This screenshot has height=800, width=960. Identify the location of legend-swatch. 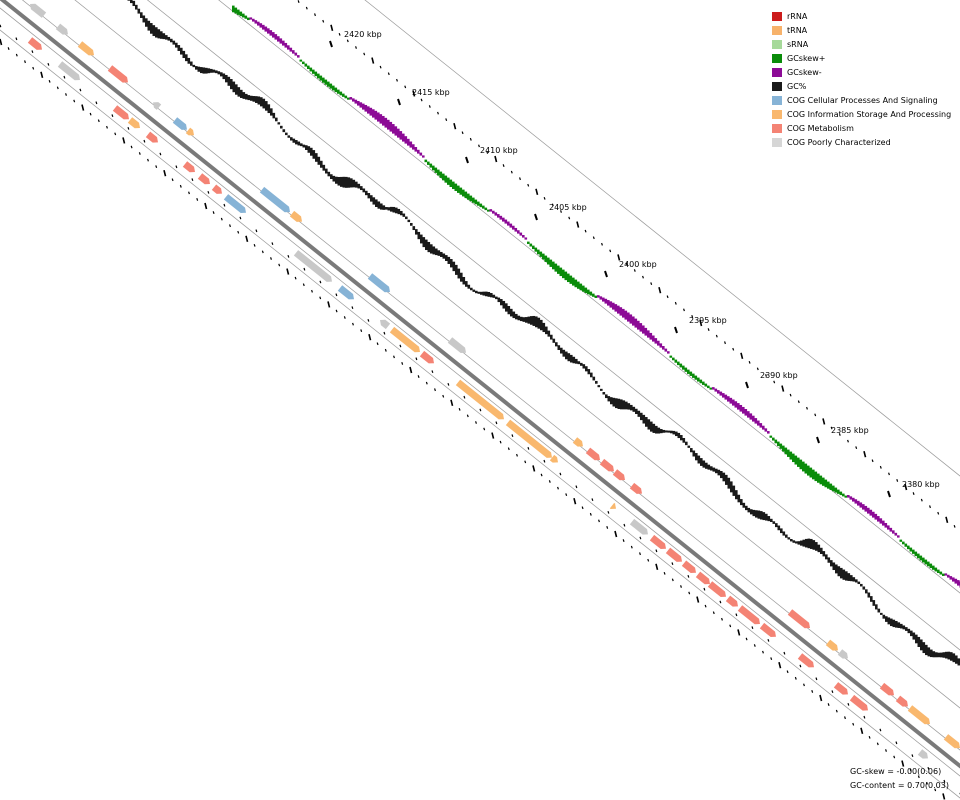
(777, 16).